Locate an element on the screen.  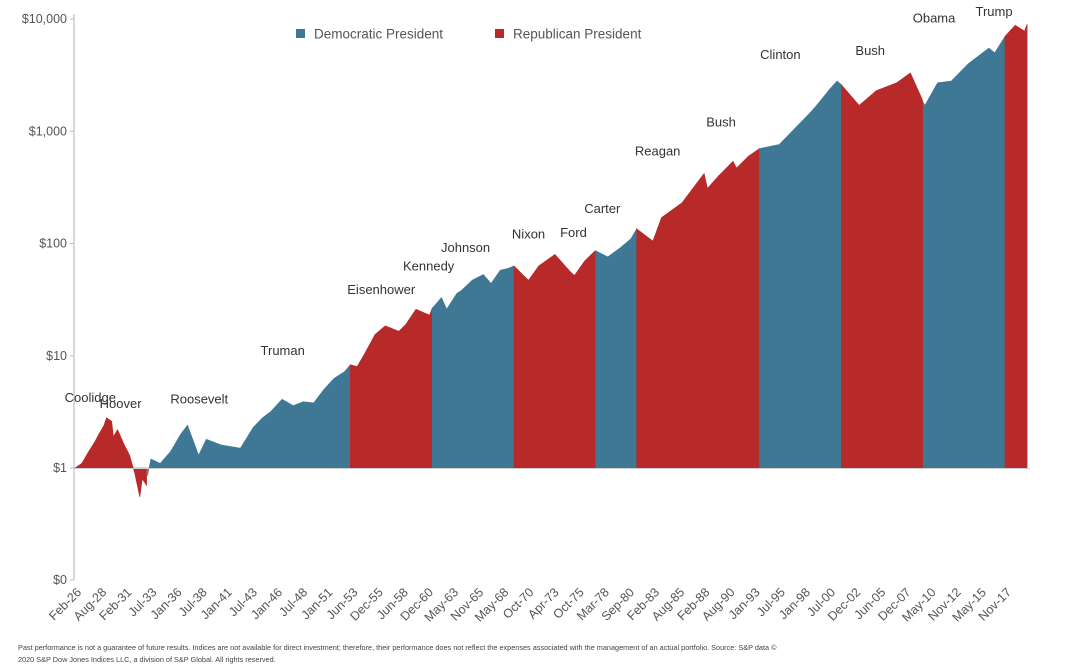
label-nixon: Nixon is located at coordinates (528, 233).